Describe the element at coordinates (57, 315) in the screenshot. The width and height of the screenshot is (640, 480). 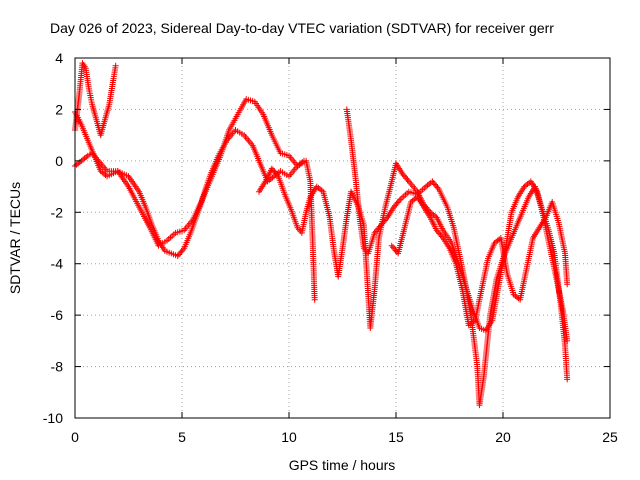
I see `y-tick-label: -6` at that location.